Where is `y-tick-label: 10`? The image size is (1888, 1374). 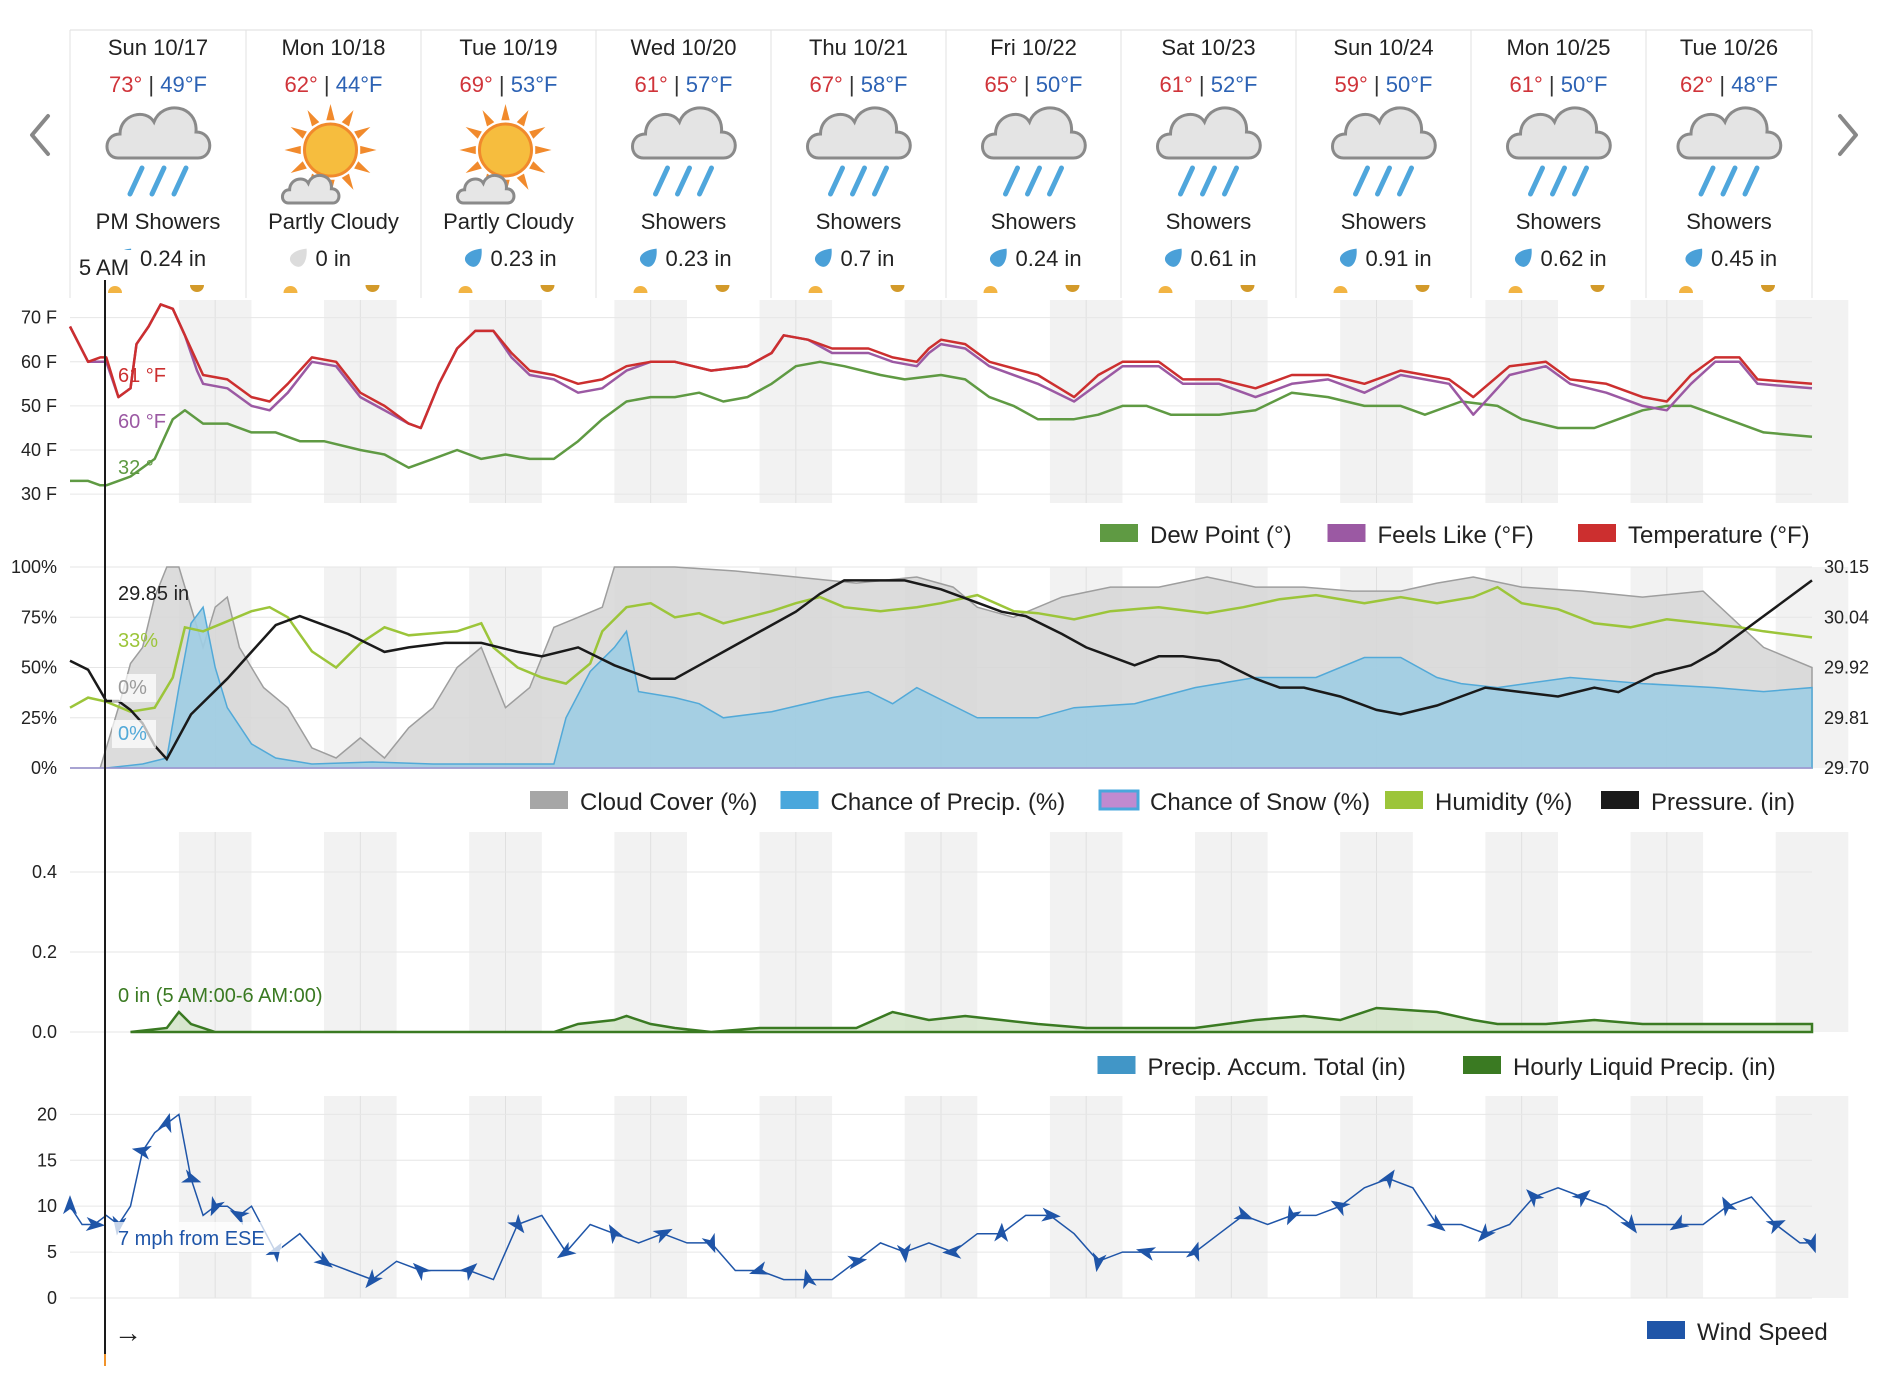
y-tick-label: 10 is located at coordinates (47, 1206).